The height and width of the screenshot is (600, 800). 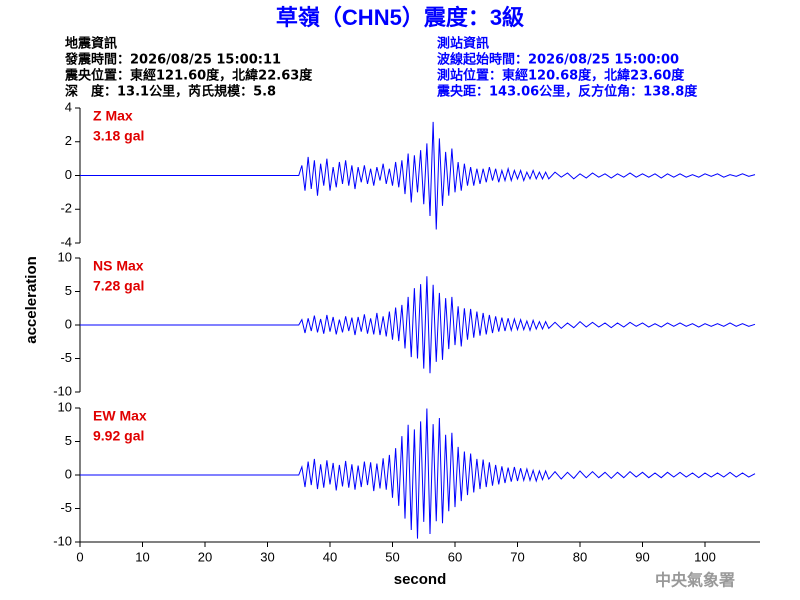 I want to click on x-tick-label: 60, so click(x=455, y=556).